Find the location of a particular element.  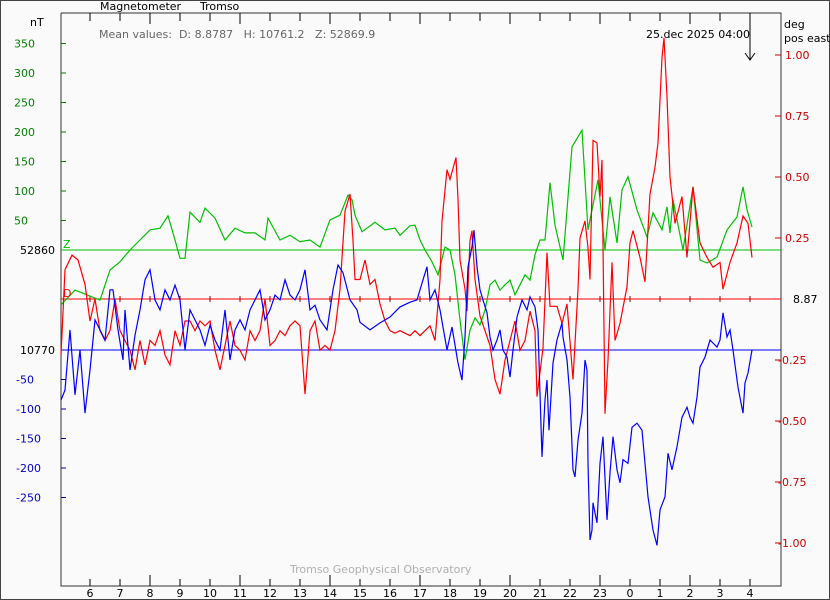

z-tick-label: 250 is located at coordinates (24, 103).